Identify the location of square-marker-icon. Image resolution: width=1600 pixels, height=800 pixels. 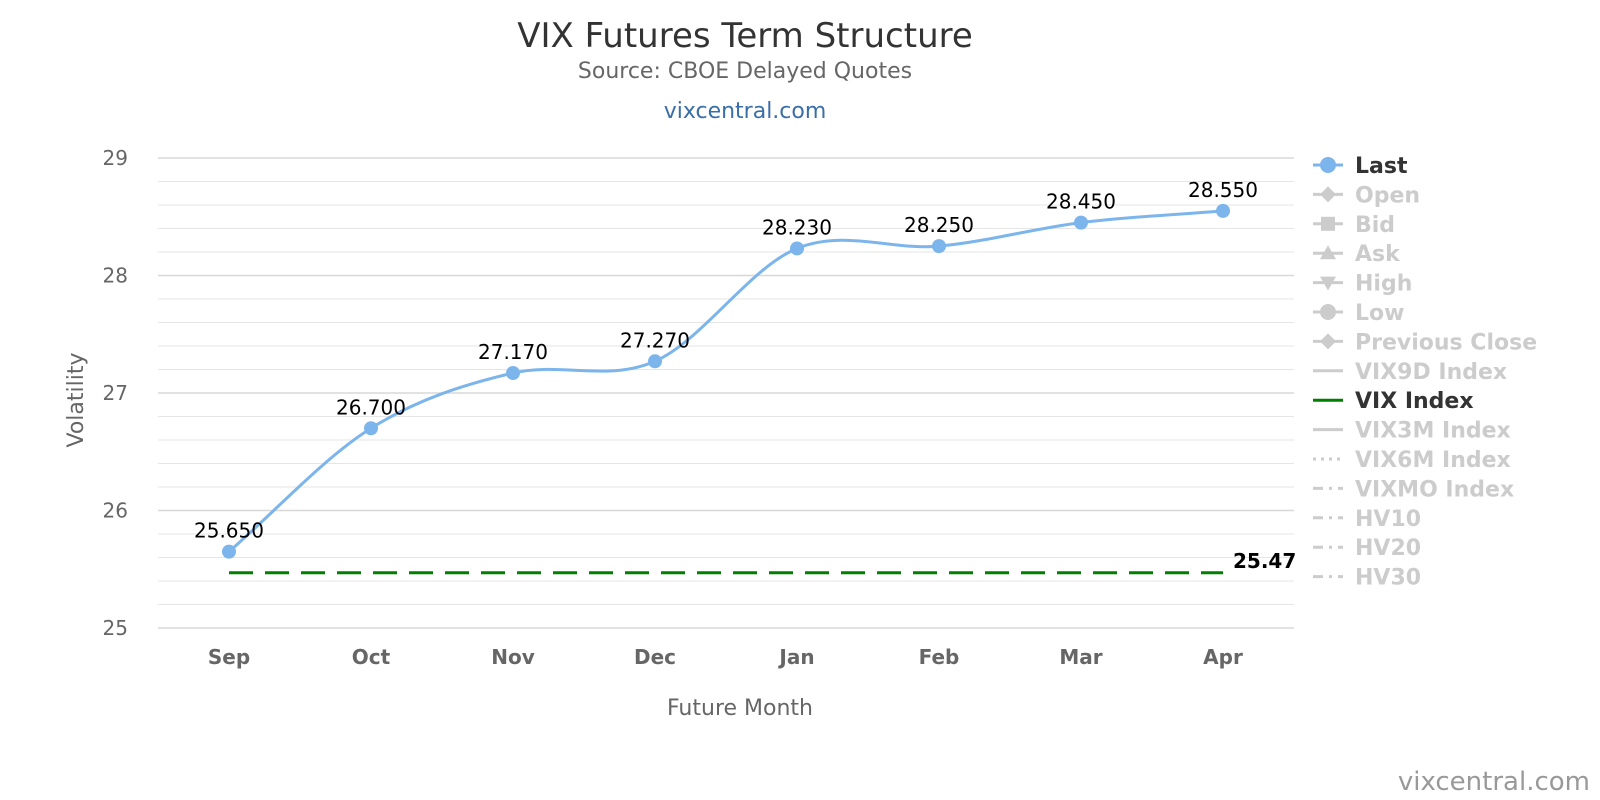
(1328, 223).